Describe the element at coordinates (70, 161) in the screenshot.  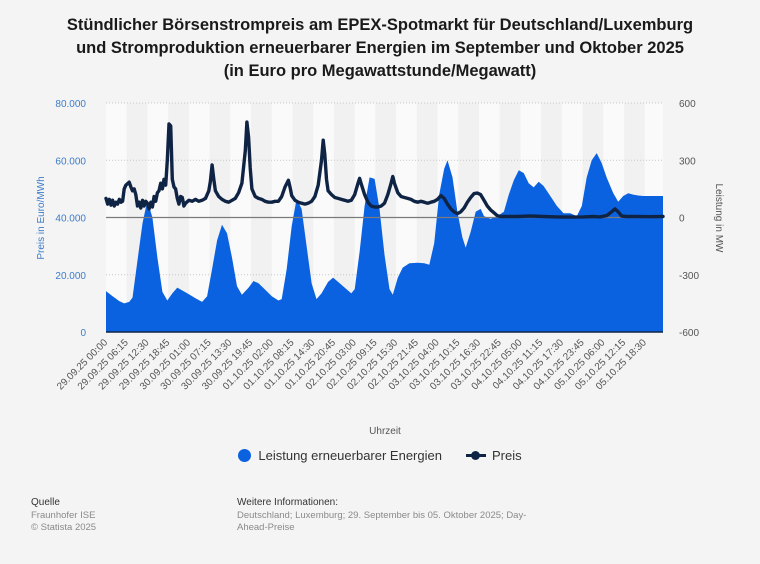
I see `y-left-tick-label: 60.000` at that location.